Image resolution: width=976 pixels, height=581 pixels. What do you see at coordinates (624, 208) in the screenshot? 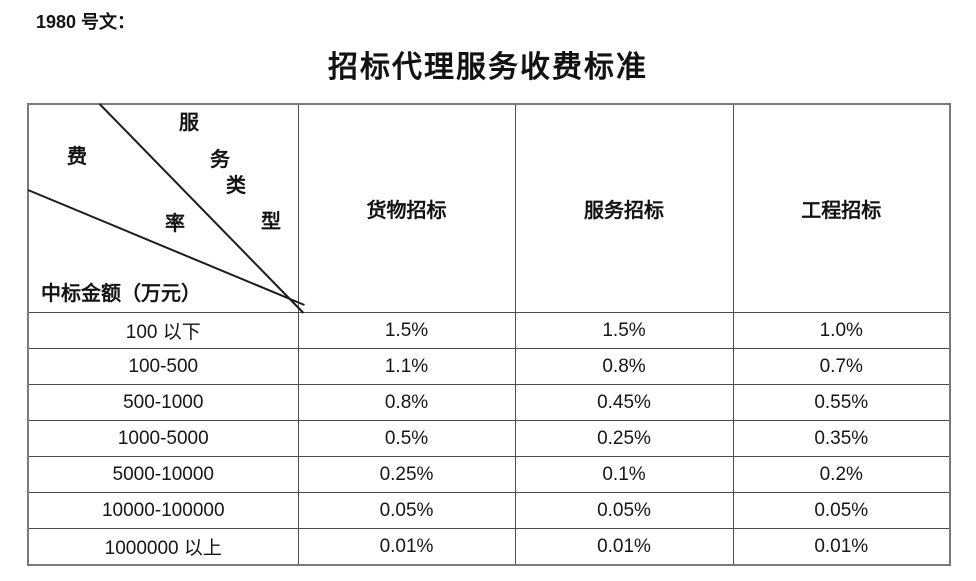
I see `column-header-services: 服务招标` at bounding box center [624, 208].